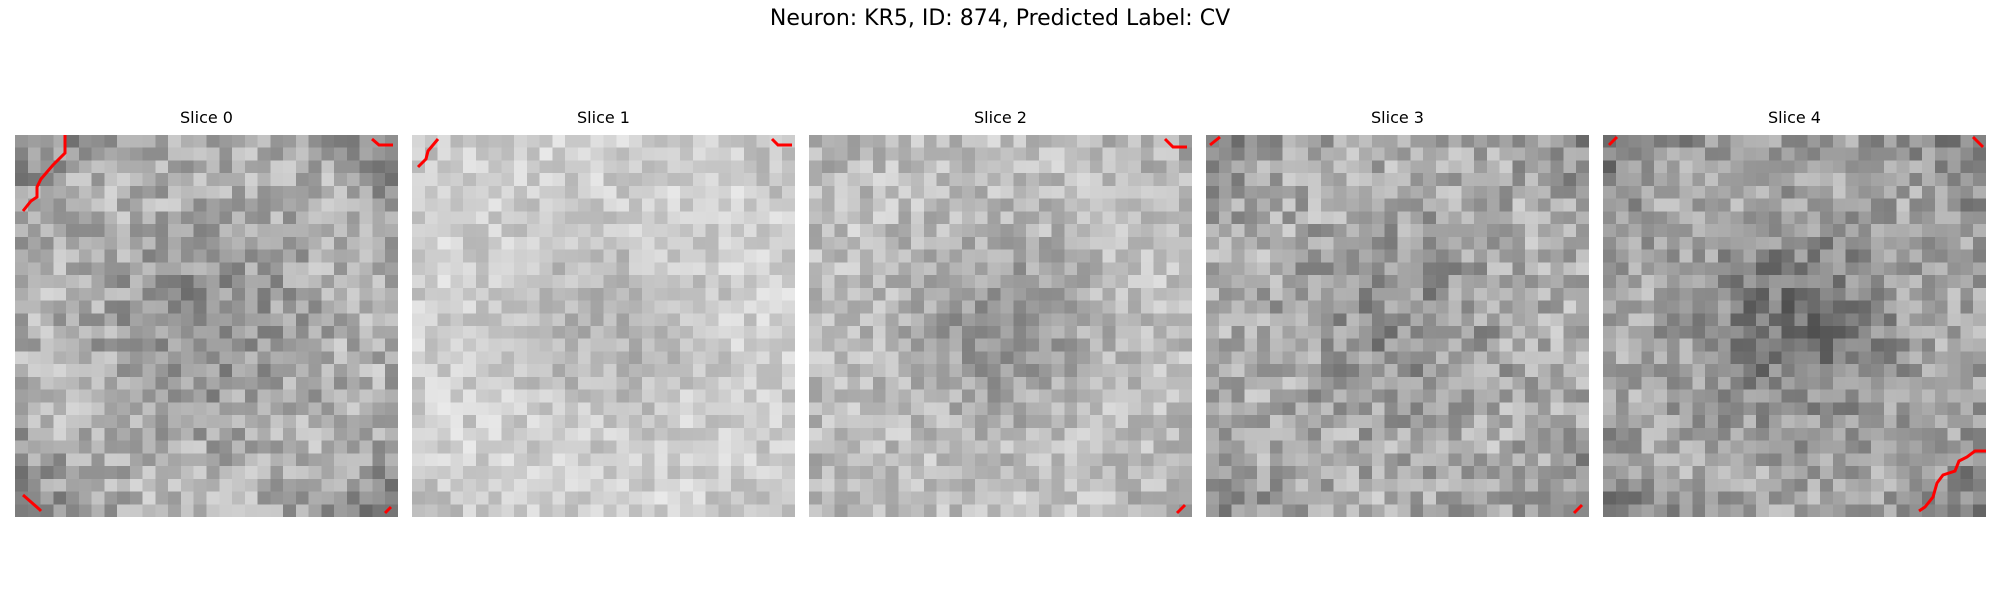 The height and width of the screenshot is (600, 2000). I want to click on slice-title: Slice 0, so click(206, 117).